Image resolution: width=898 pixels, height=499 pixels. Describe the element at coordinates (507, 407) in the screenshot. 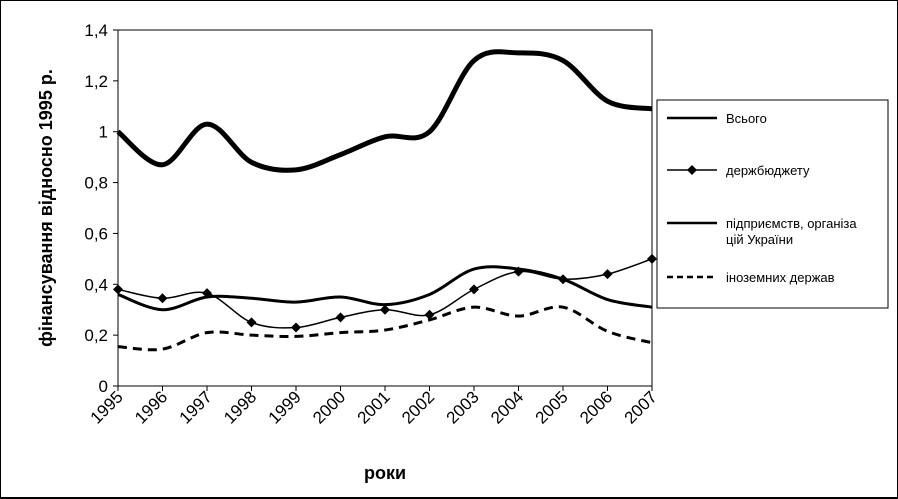

I see `x-tick-label: 2004` at that location.